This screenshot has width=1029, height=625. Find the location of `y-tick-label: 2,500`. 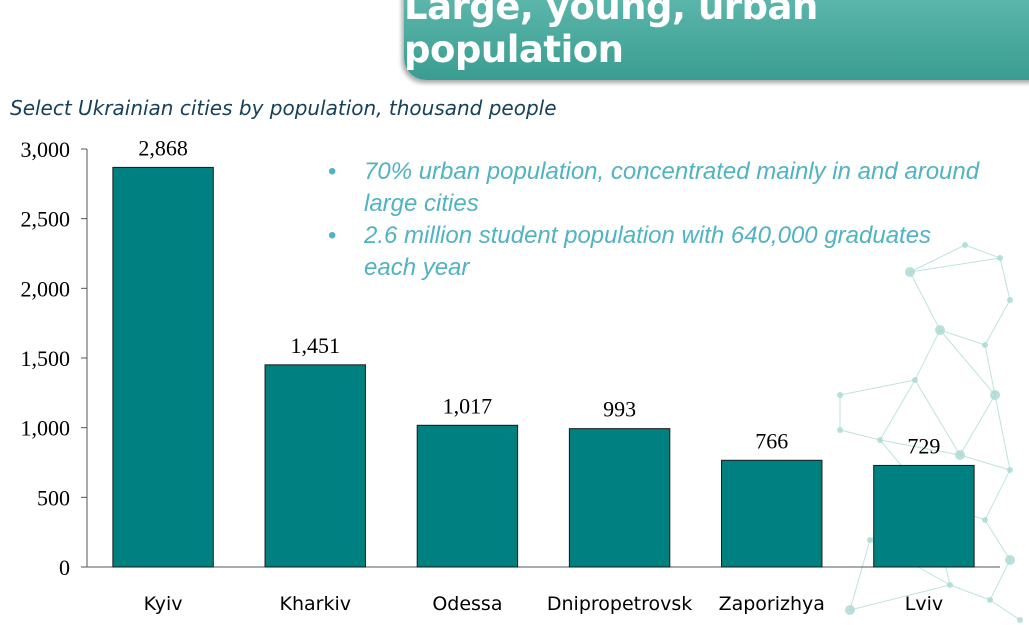

y-tick-label: 2,500 is located at coordinates (46, 219).